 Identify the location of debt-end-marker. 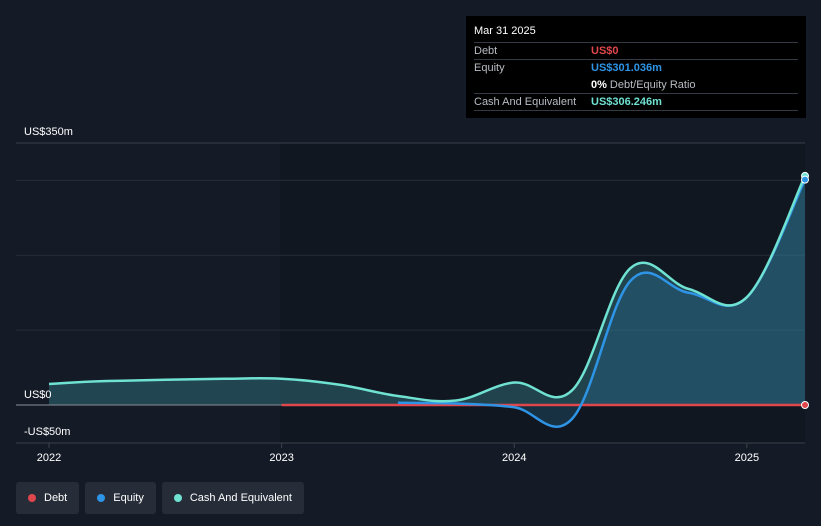
(805, 405).